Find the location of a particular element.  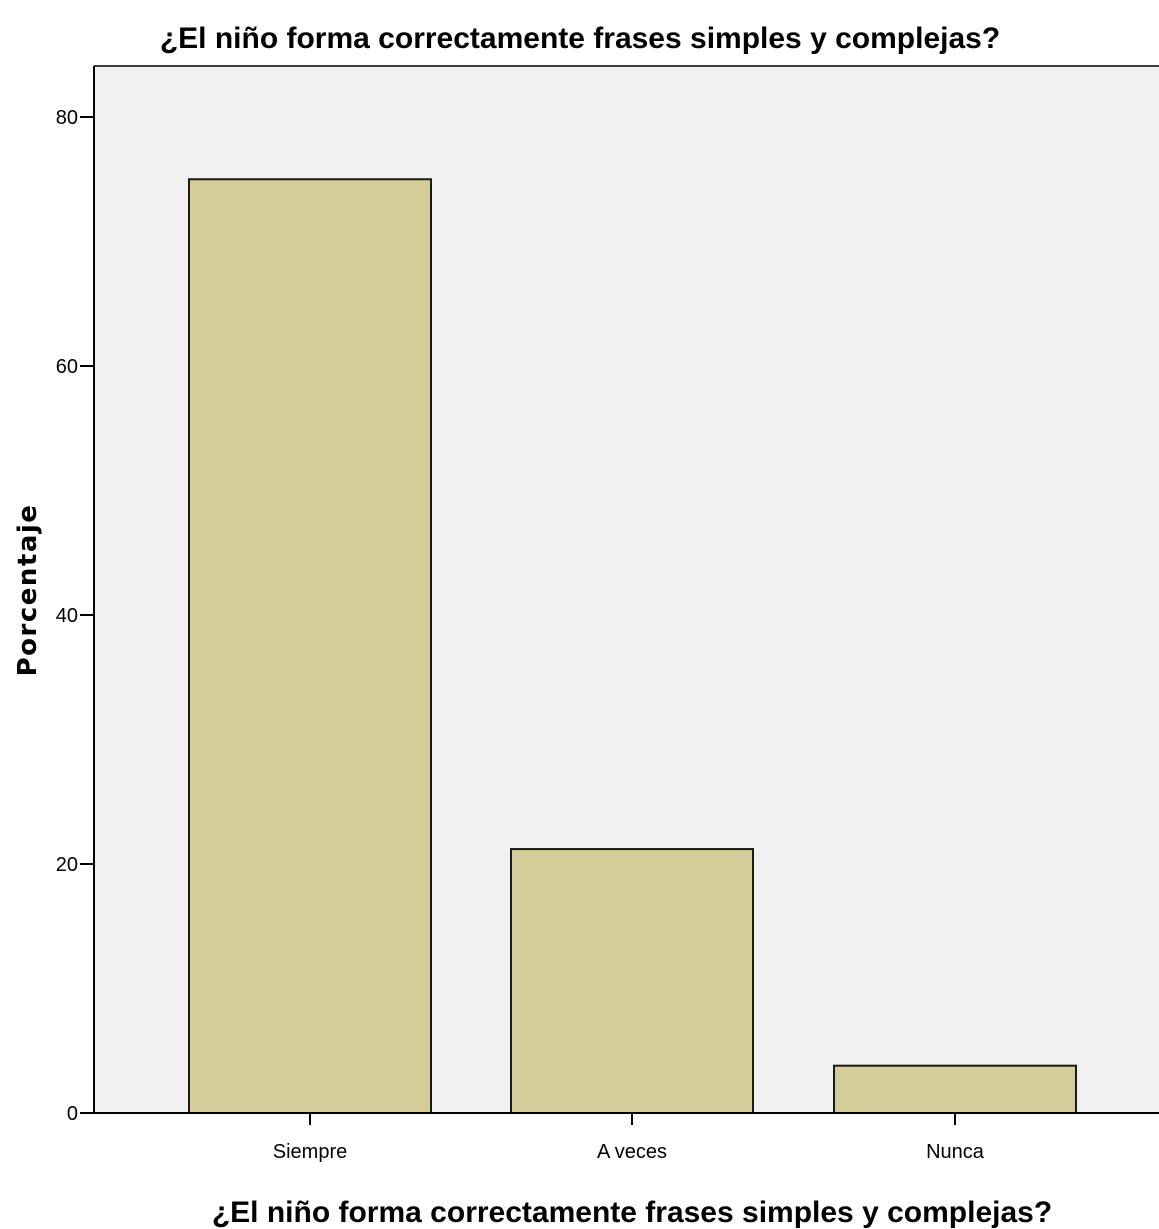

x-tick-label: Siempre is located at coordinates (310, 1152).